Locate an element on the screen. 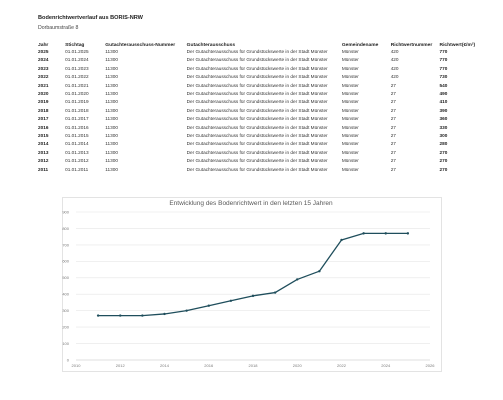 Image resolution: width=503 pixels, height=400 pixels. cell-jahr: 2019 is located at coordinates (43, 102).